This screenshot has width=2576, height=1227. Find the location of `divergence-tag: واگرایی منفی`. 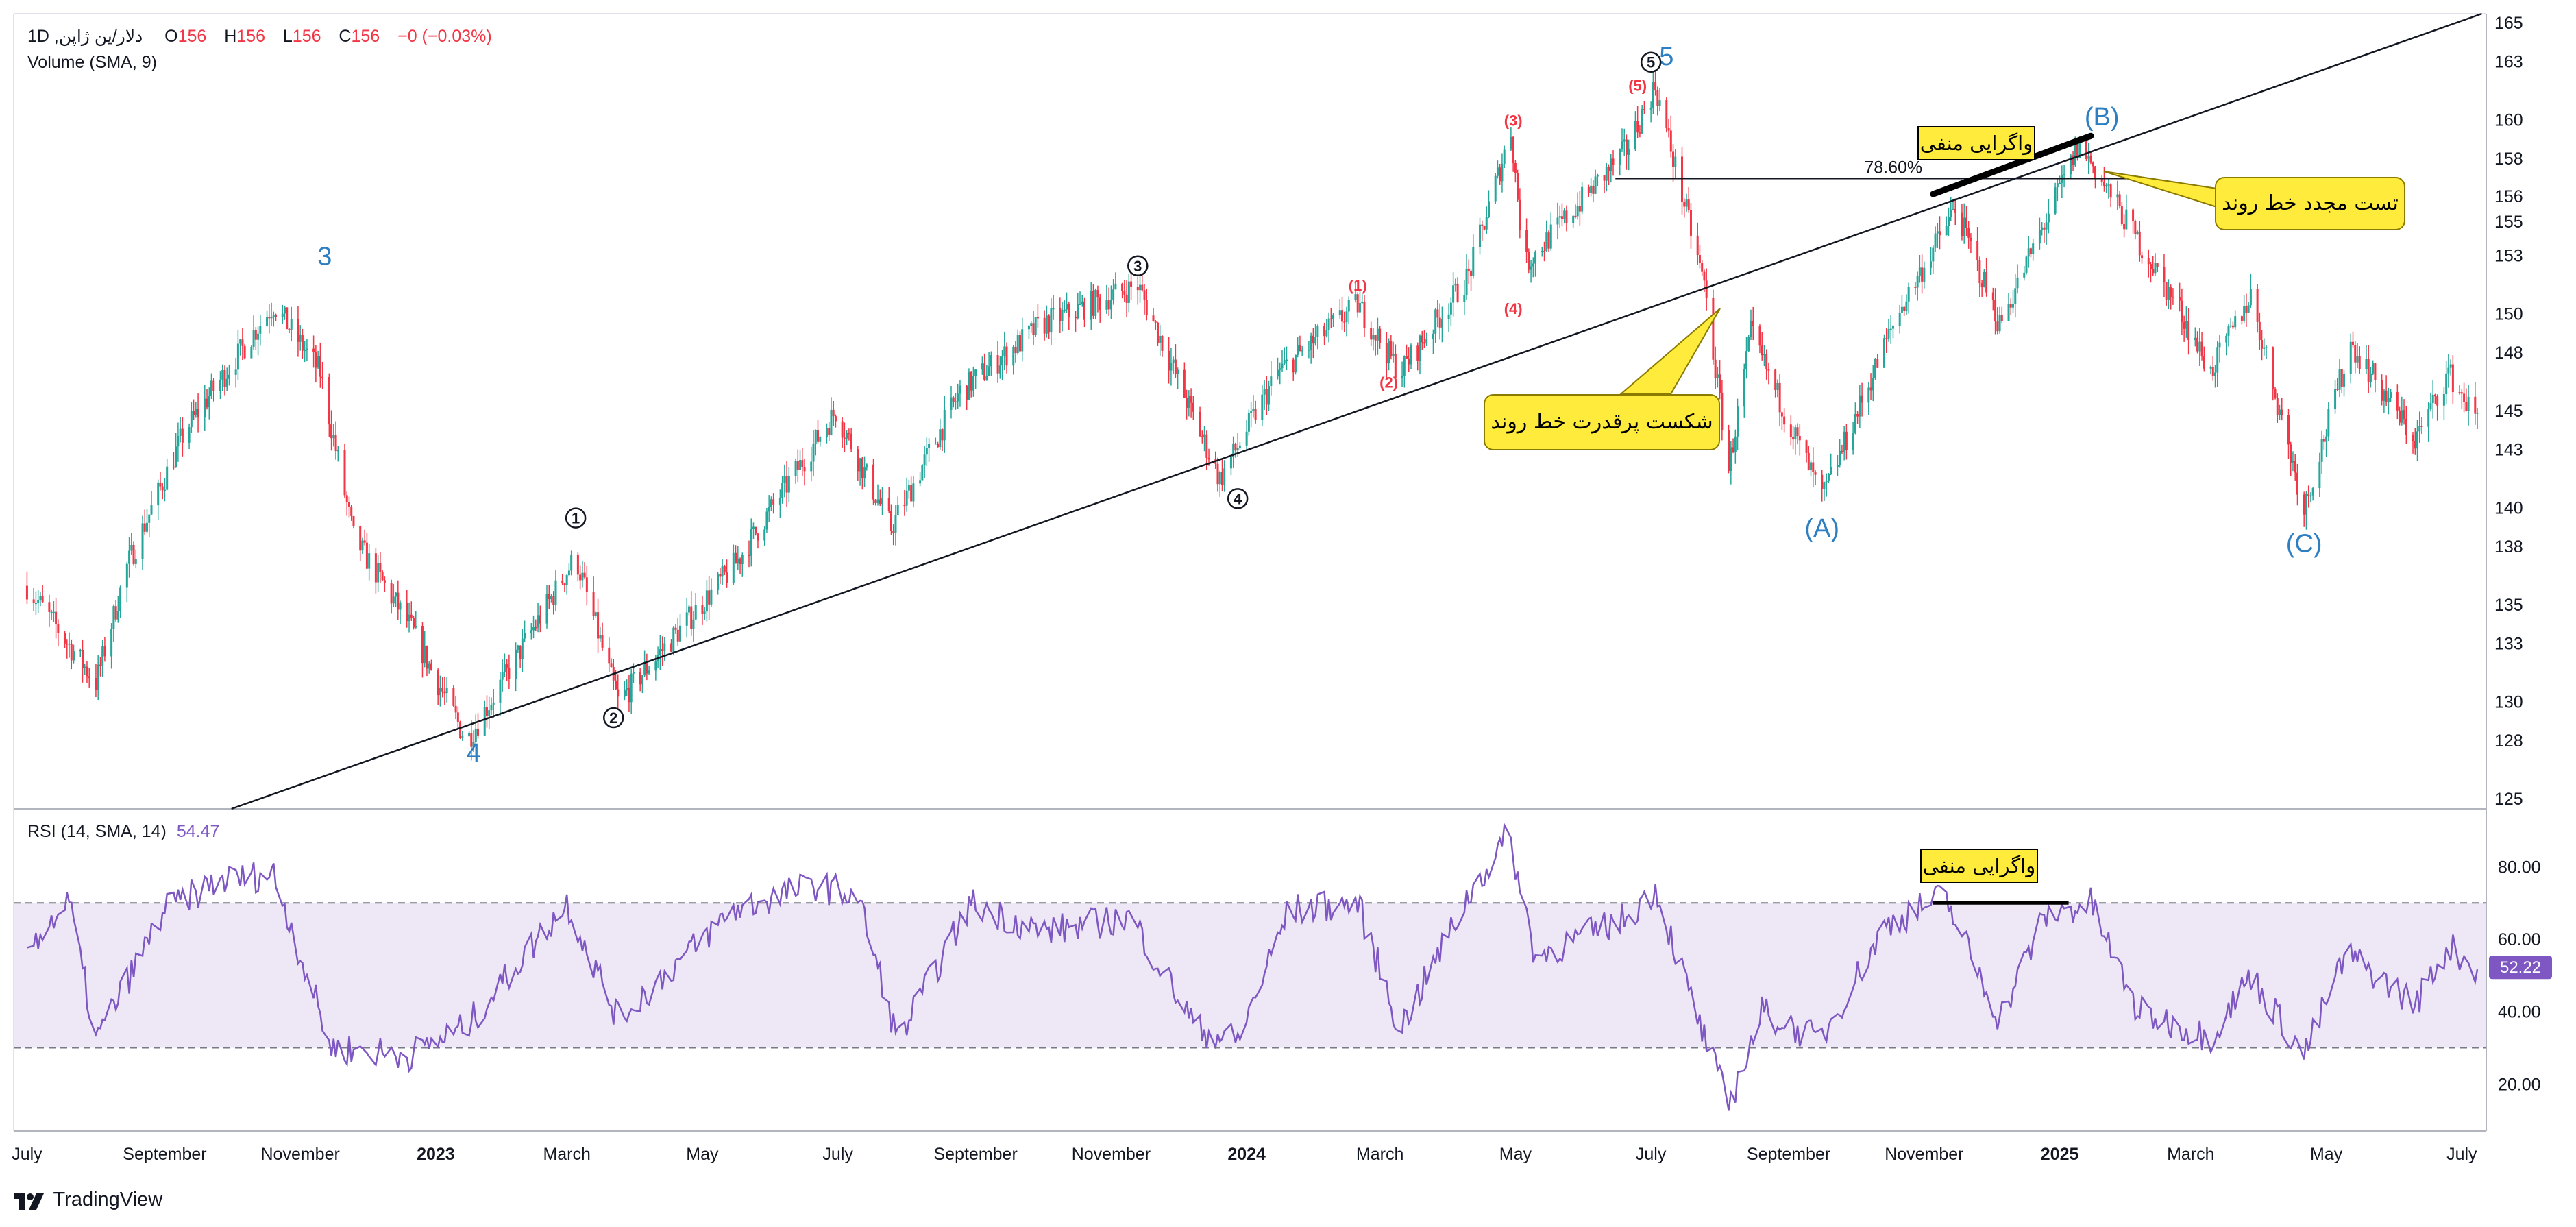

divergence-tag: واگرایی منفی is located at coordinates (1976, 143).